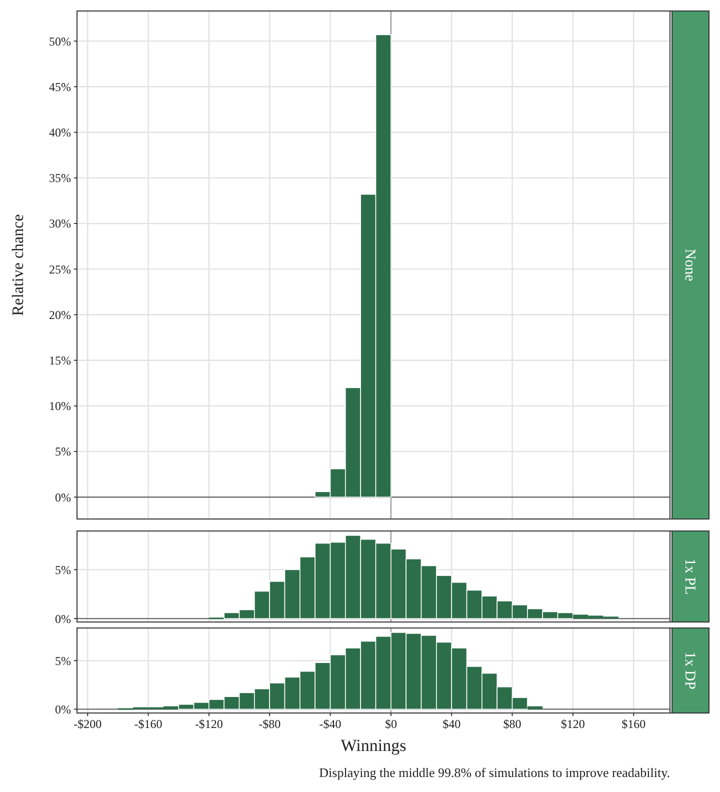 This screenshot has height=792, width=720. Describe the element at coordinates (60, 269) in the screenshot. I see `y-tick-label: 25%` at that location.